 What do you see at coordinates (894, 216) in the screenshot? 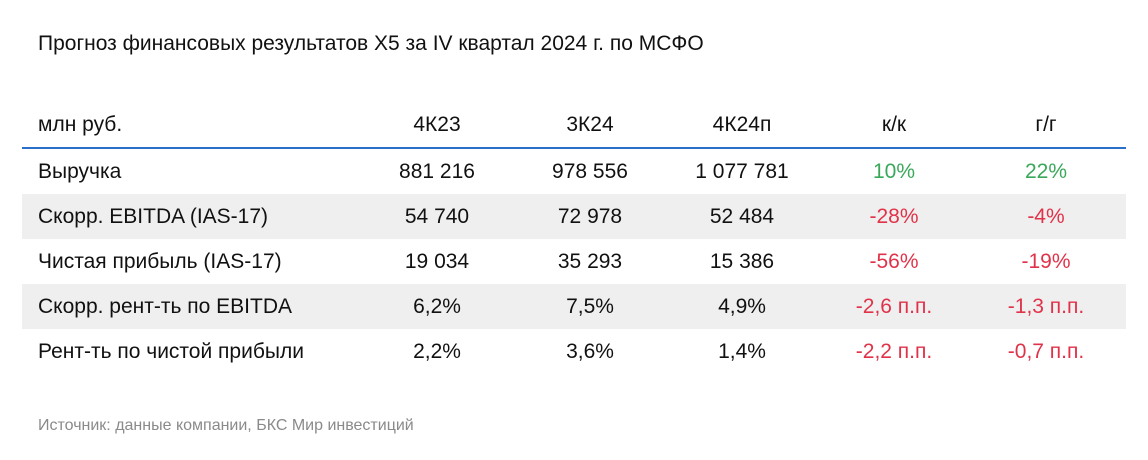
I see `cell-qoq: -28%` at bounding box center [894, 216].